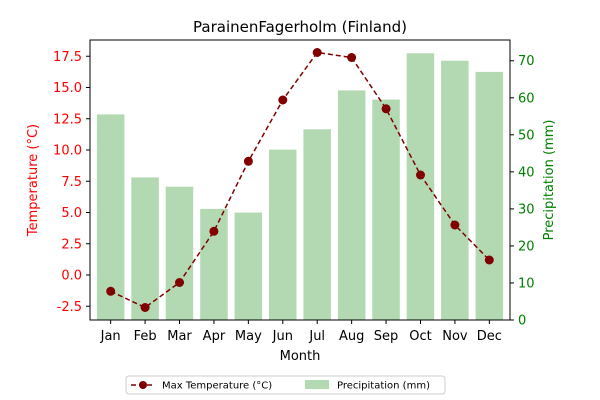 This screenshot has width=600, height=400. I want to click on left-tick-label: 10.0, so click(67, 151).